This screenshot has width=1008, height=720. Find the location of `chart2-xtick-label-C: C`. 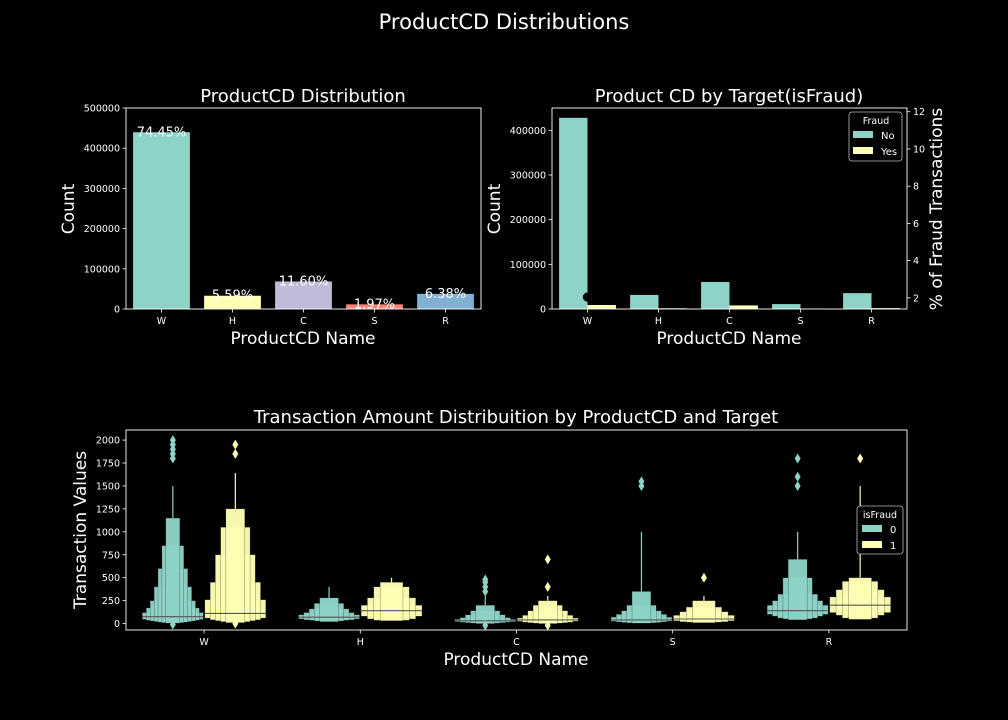

chart2-xtick-label-C: C is located at coordinates (729, 321).